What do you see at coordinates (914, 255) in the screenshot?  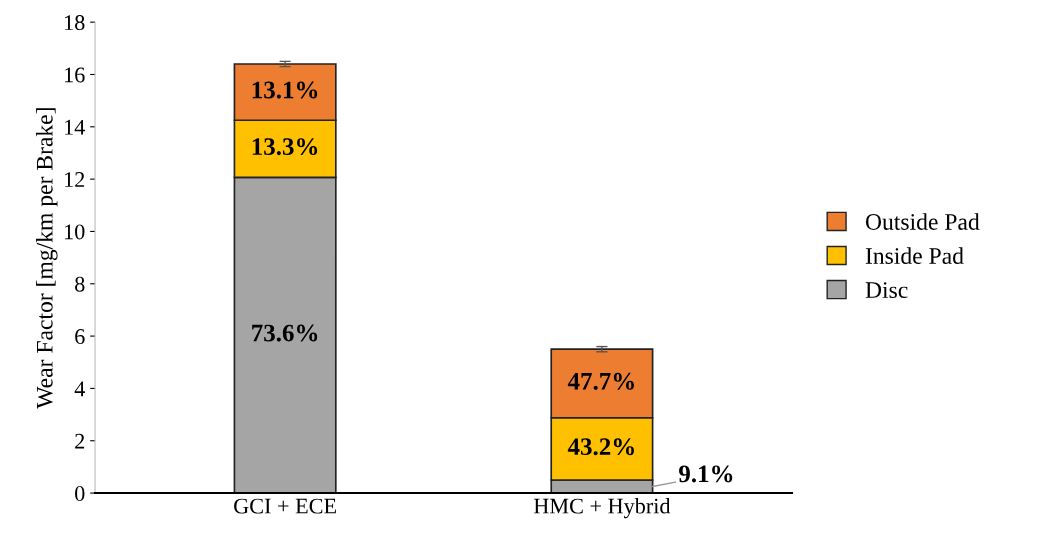 I see `legend-label: Inside Pad` at bounding box center [914, 255].